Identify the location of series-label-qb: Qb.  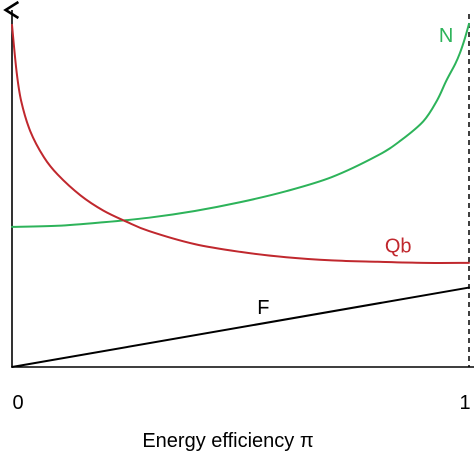
(398, 246).